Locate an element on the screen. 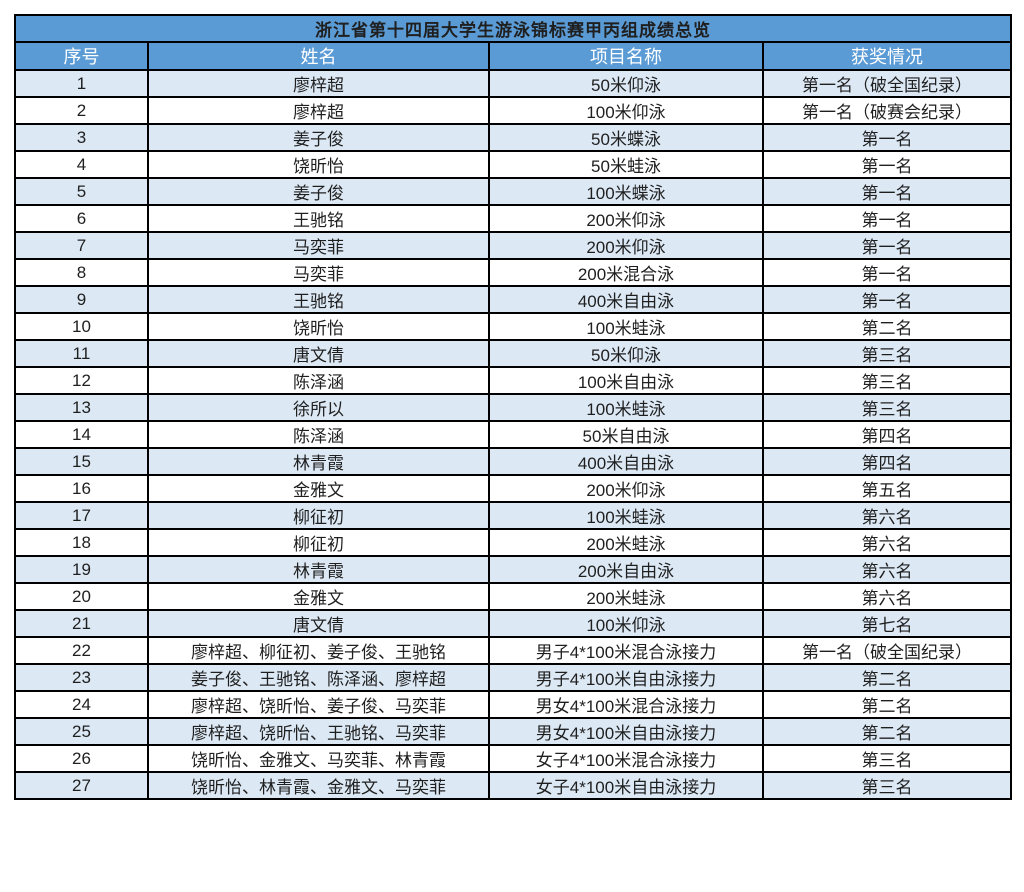 Image resolution: width=1024 pixels, height=892 pixels. table-row: 15 林青霞 400米自由泳 第四名 is located at coordinates (513, 461).